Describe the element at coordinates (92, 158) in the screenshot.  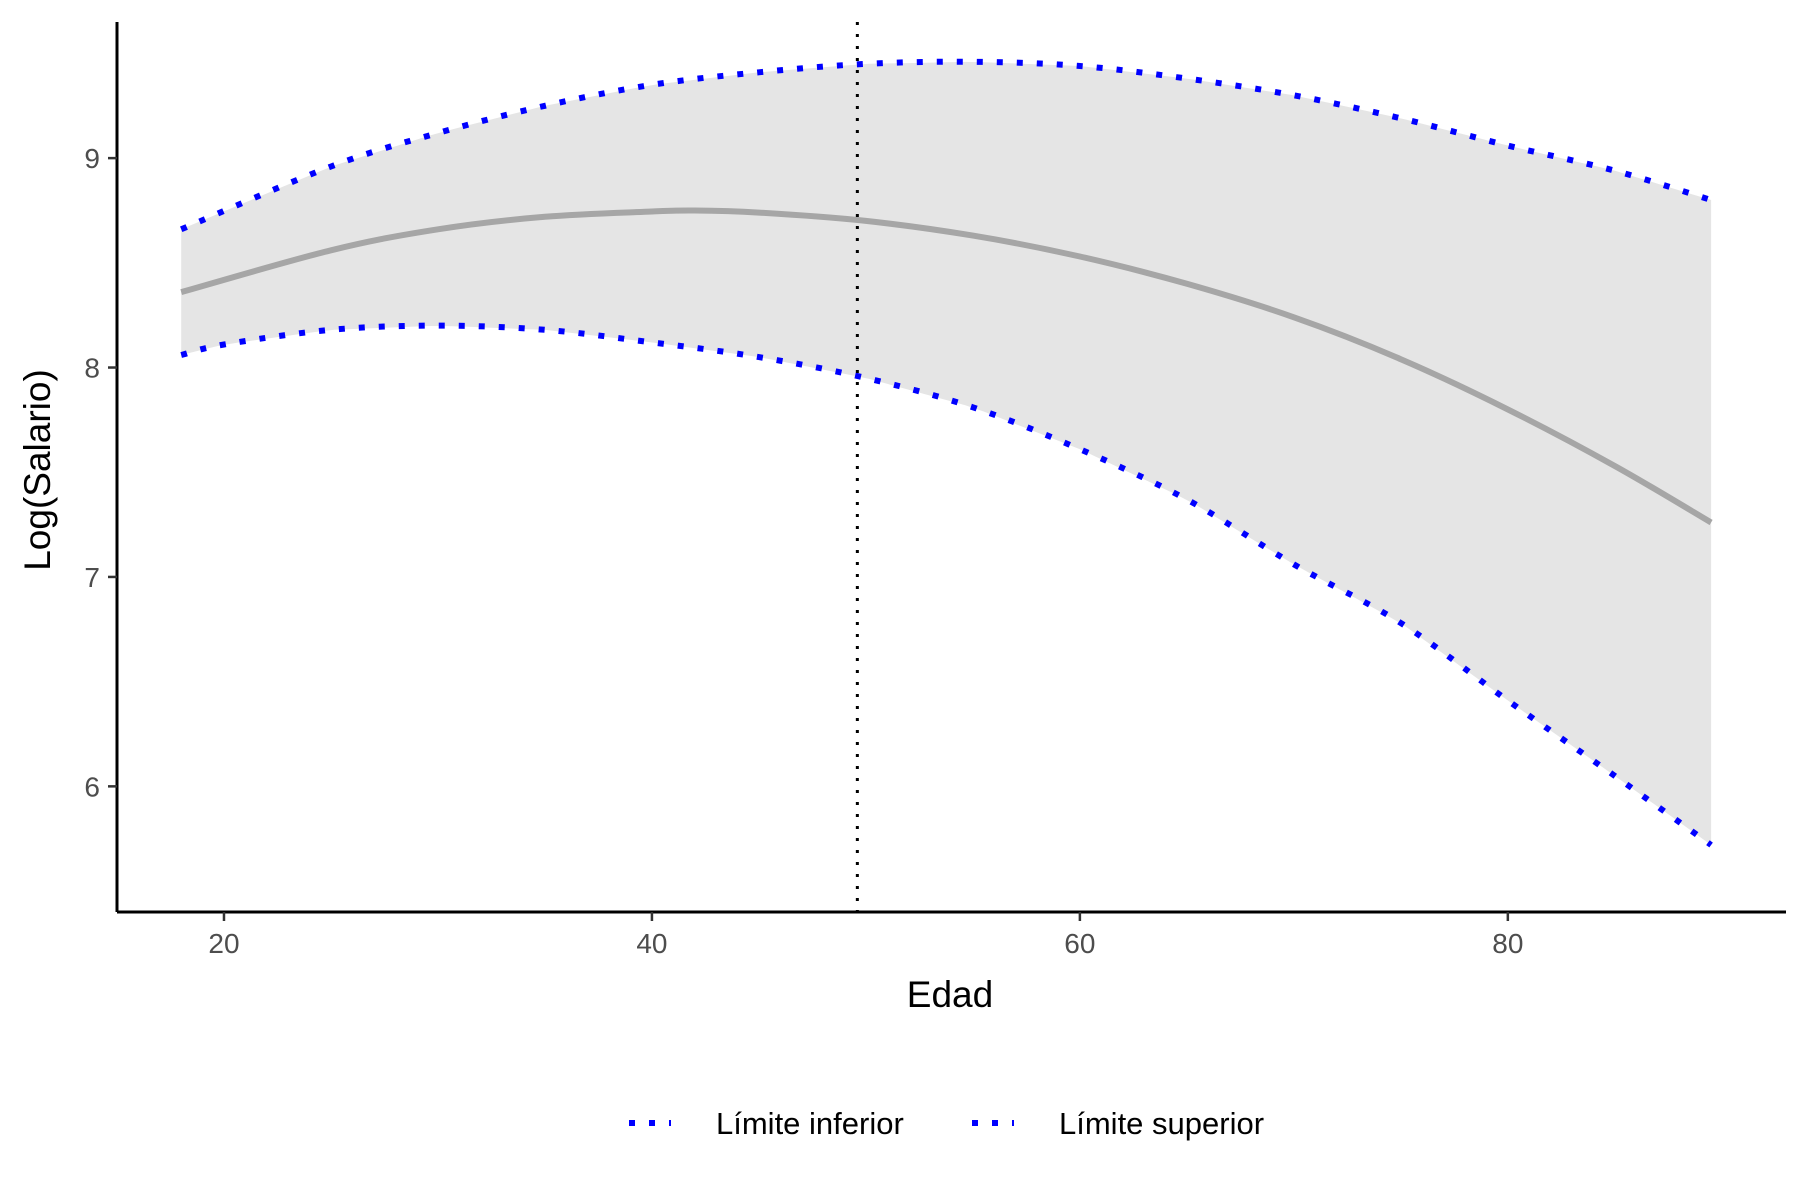
I see `y-tick-label: 9` at that location.